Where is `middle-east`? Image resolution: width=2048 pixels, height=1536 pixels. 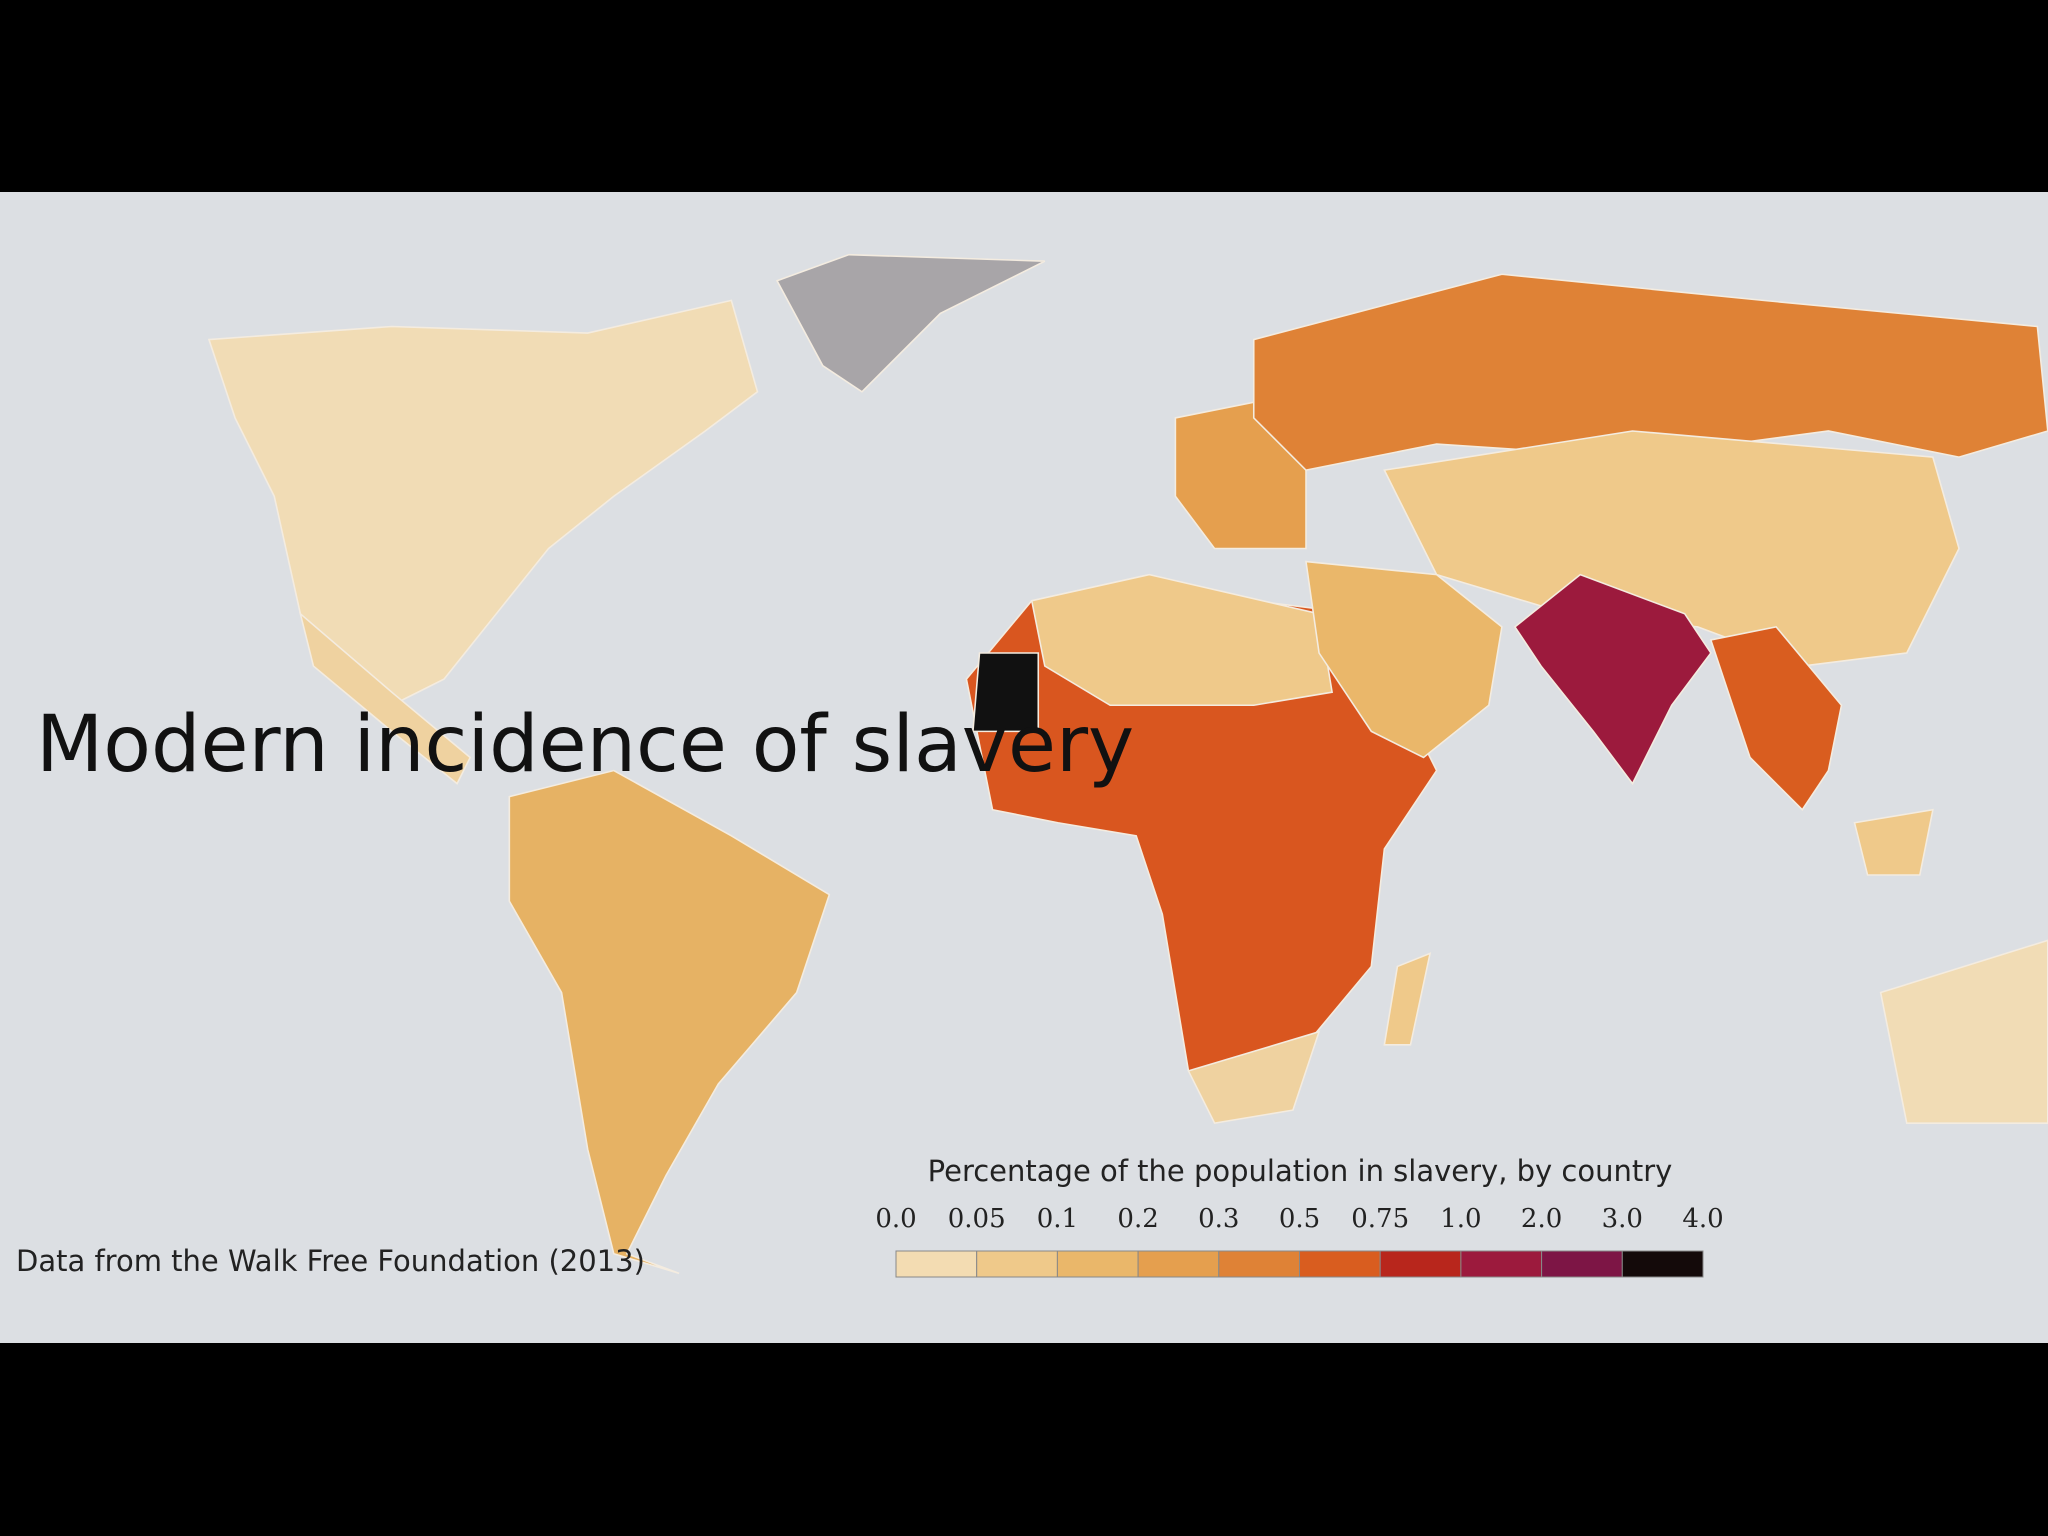 middle-east is located at coordinates (1404, 659).